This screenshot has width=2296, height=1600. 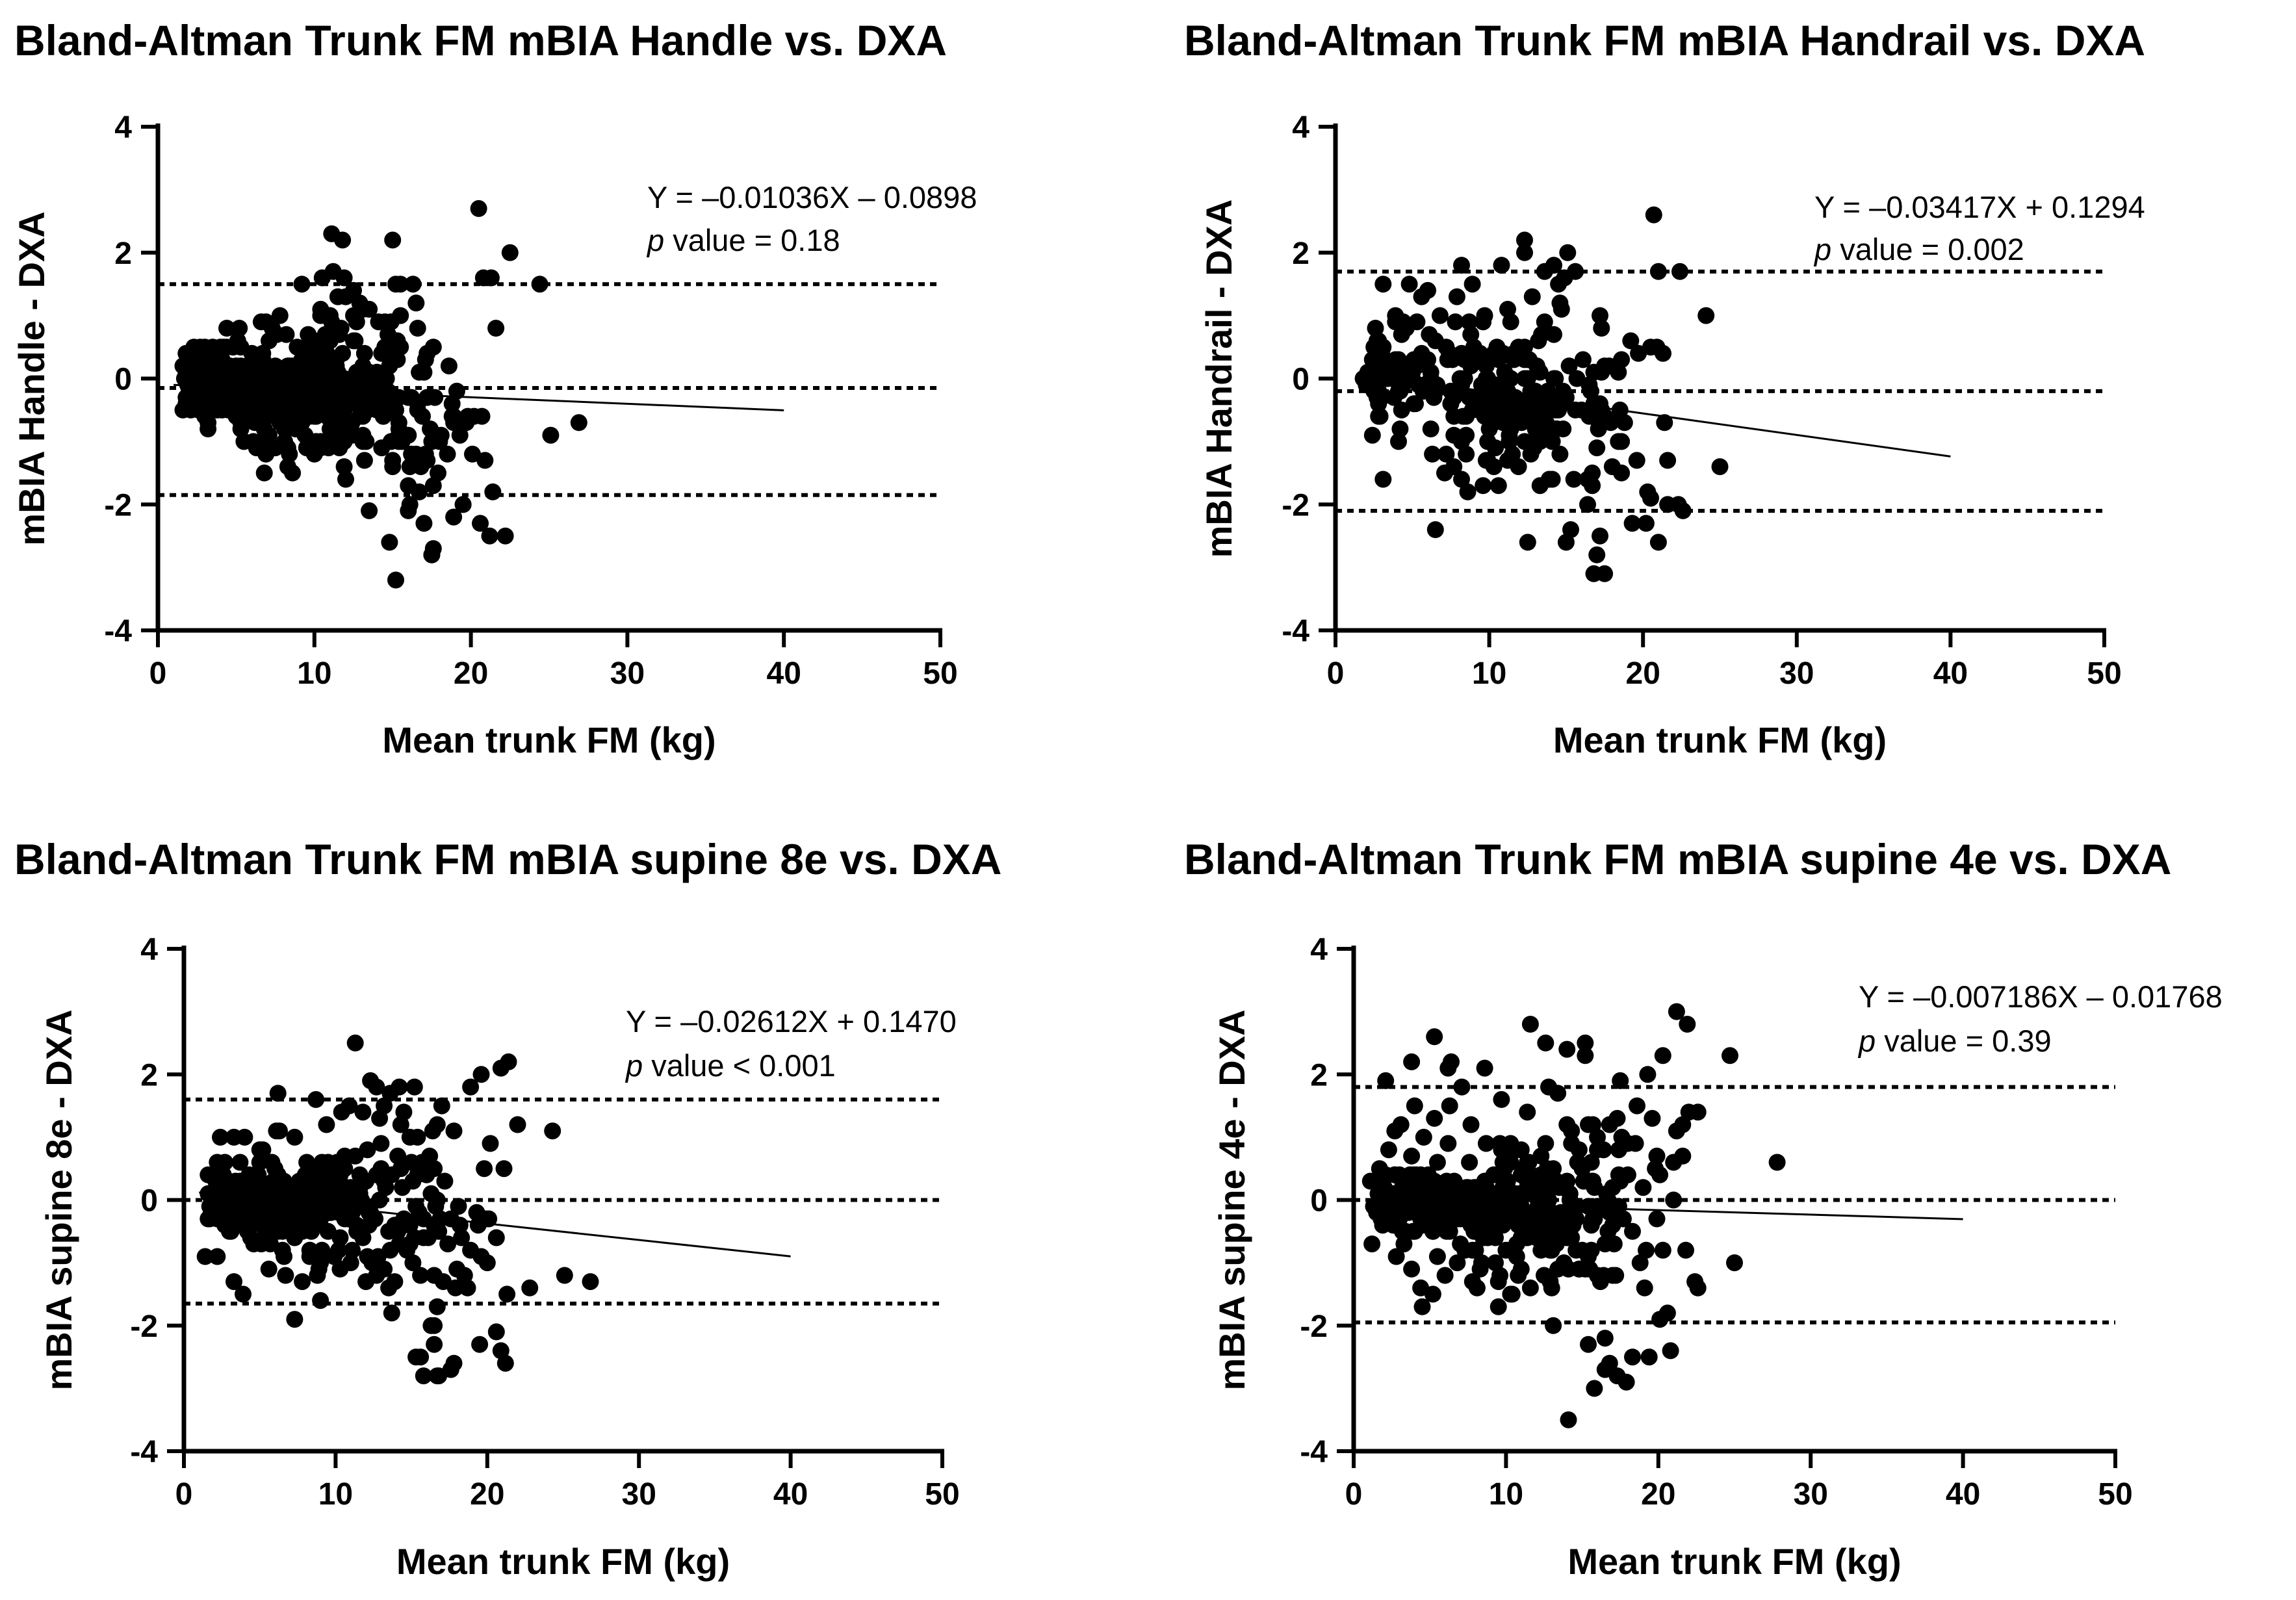 I want to click on panel-1-y-tick-label: -4, so click(x=118, y=631).